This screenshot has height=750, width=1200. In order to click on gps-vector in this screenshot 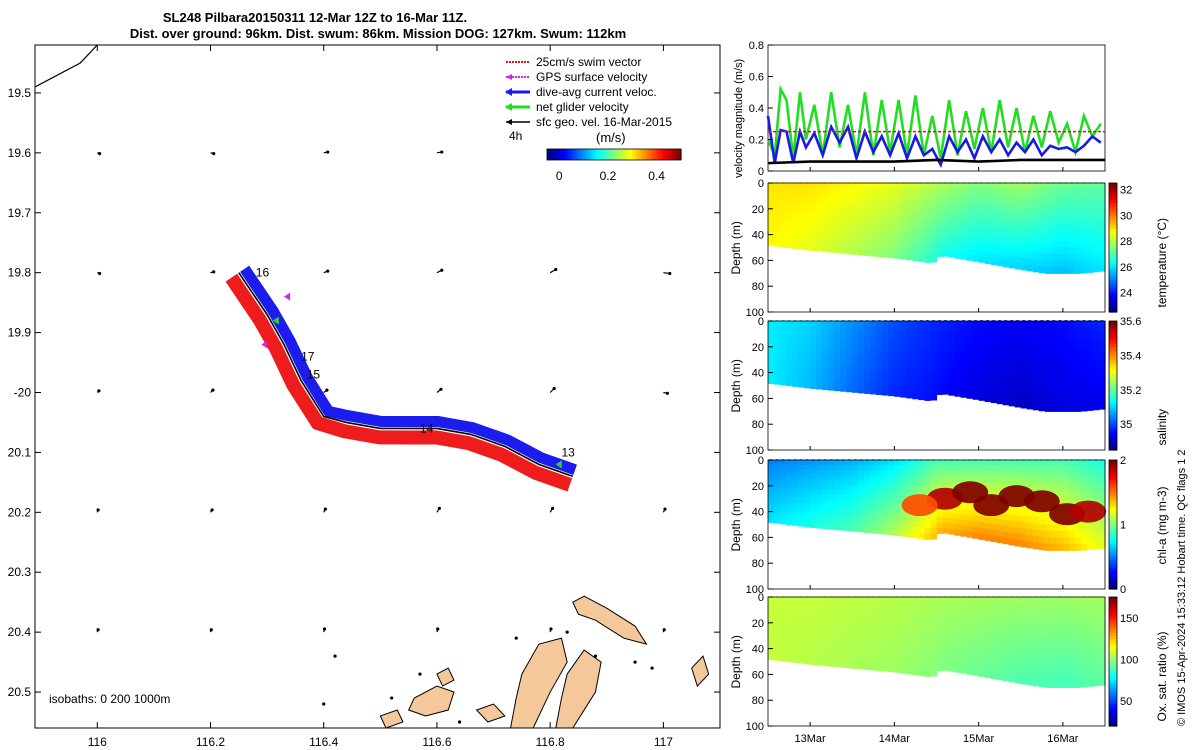, I will do `click(287, 296)`.